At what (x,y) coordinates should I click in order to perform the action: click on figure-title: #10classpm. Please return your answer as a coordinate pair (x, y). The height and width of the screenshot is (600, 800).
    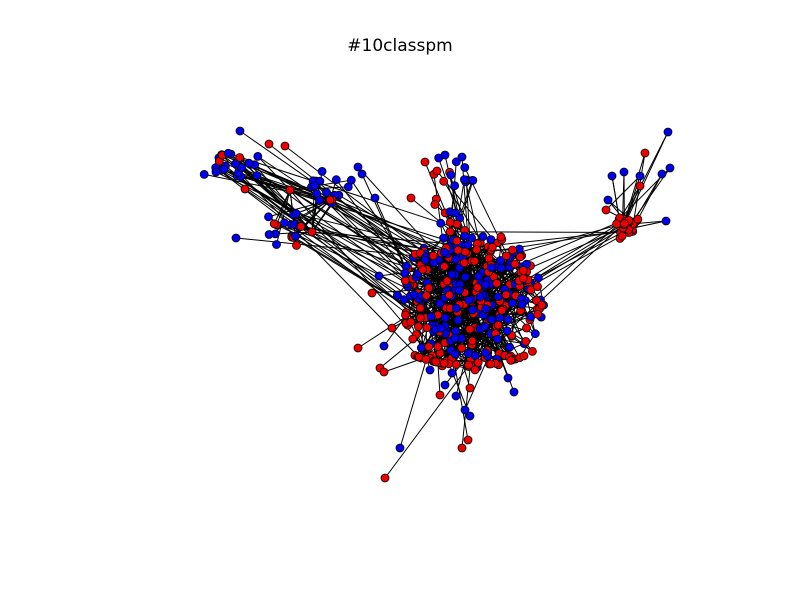
    Looking at the image, I should click on (400, 46).